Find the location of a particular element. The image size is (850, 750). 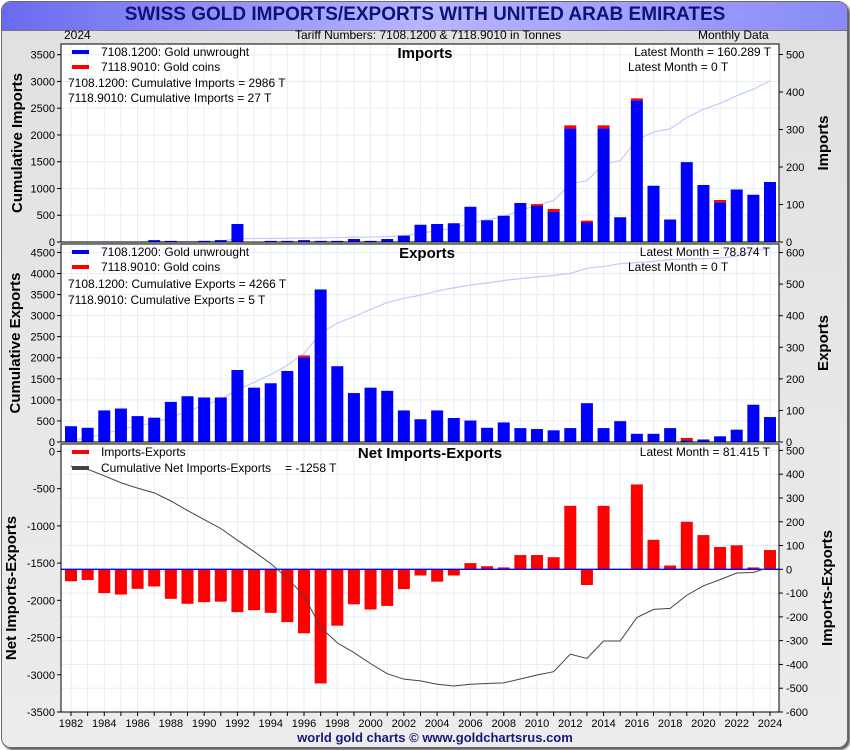

y-tick-label-right: -300 is located at coordinates (797, 642).